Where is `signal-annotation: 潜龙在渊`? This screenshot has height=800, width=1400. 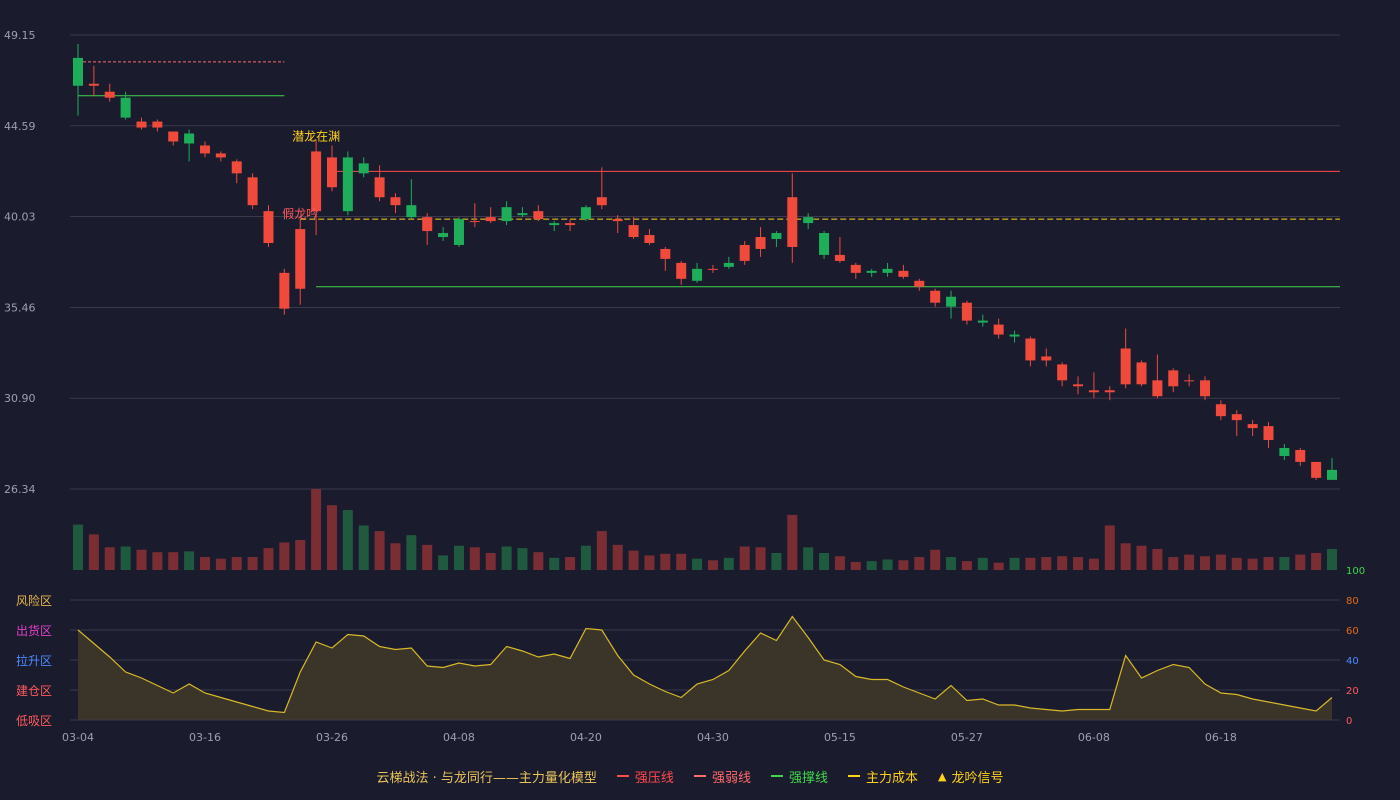
signal-annotation: 潜龙在渊 is located at coordinates (316, 136).